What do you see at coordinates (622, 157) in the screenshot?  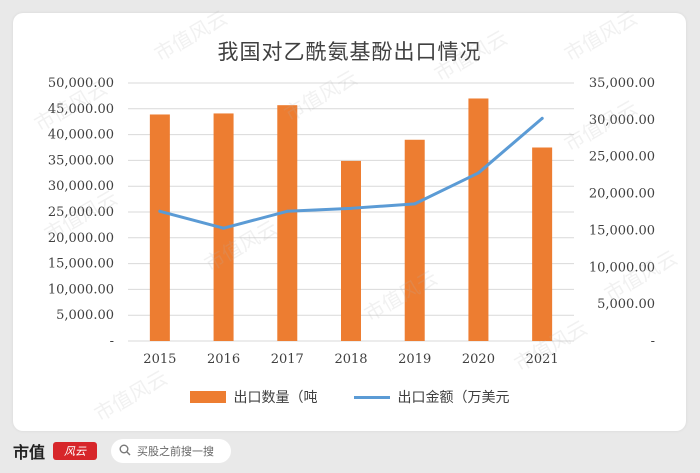 I see `y-right-tick-label: 25,000.00` at bounding box center [622, 157].